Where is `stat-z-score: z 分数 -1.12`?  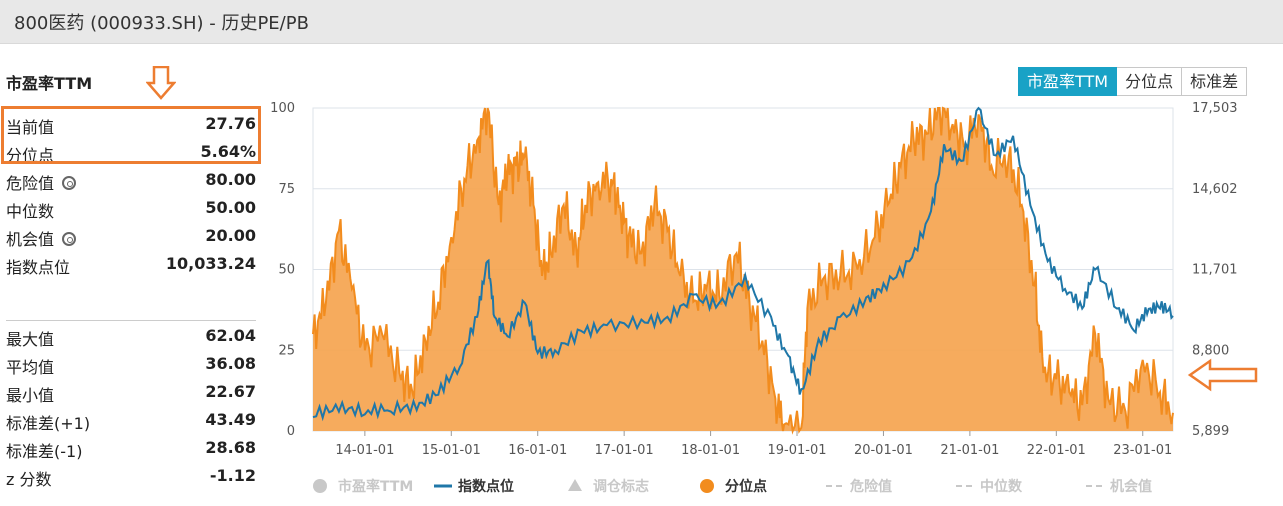
stat-z-score: z 分数 -1.12 is located at coordinates (131, 477).